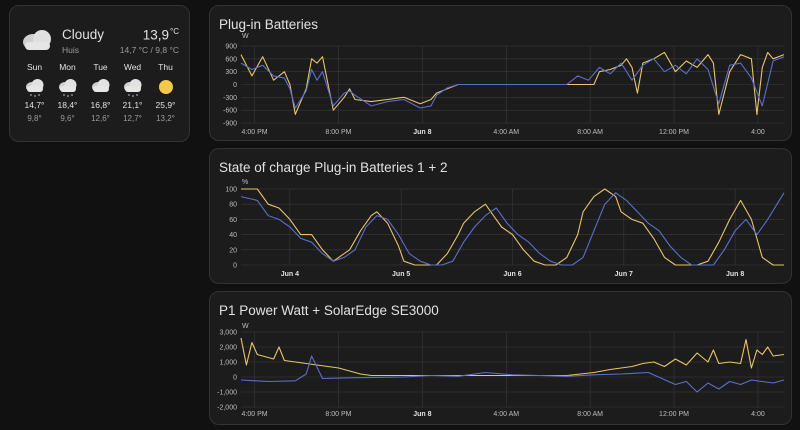 This screenshot has width=800, height=430. I want to click on forecast-high: 18,4°, so click(67, 105).